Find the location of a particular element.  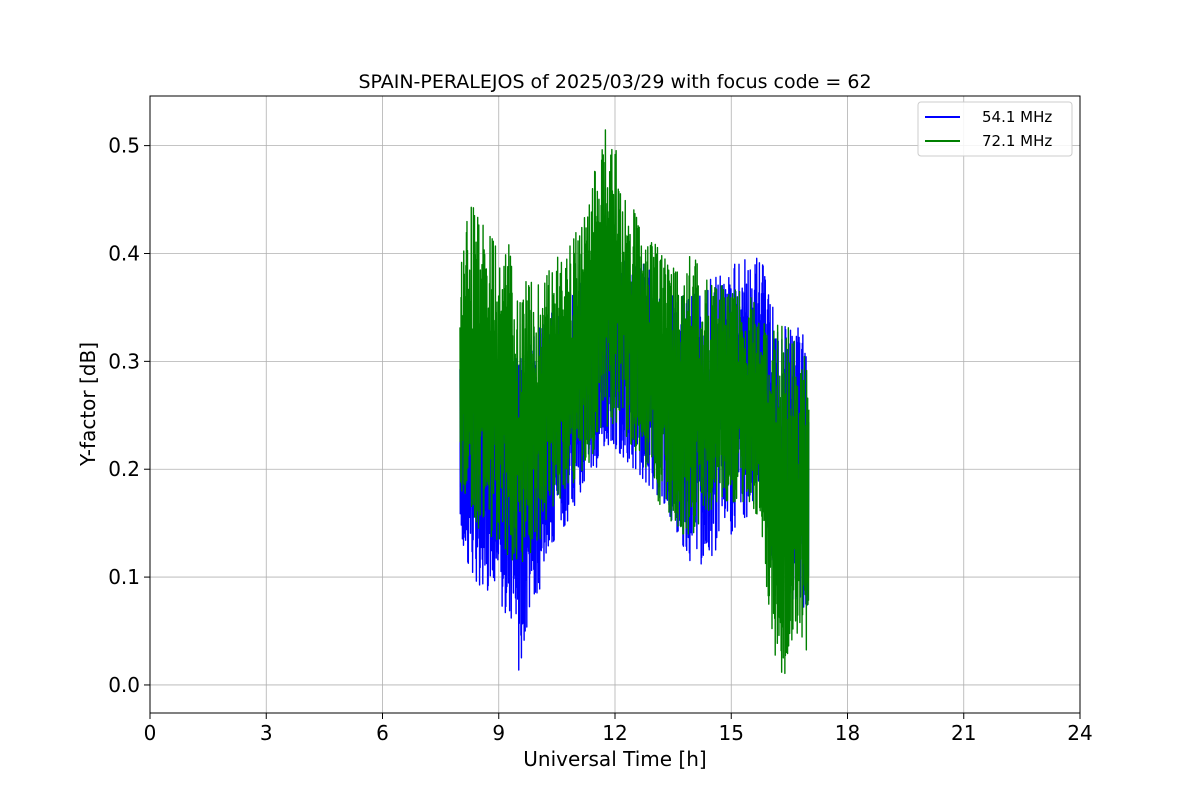

legend-box is located at coordinates (995, 129).